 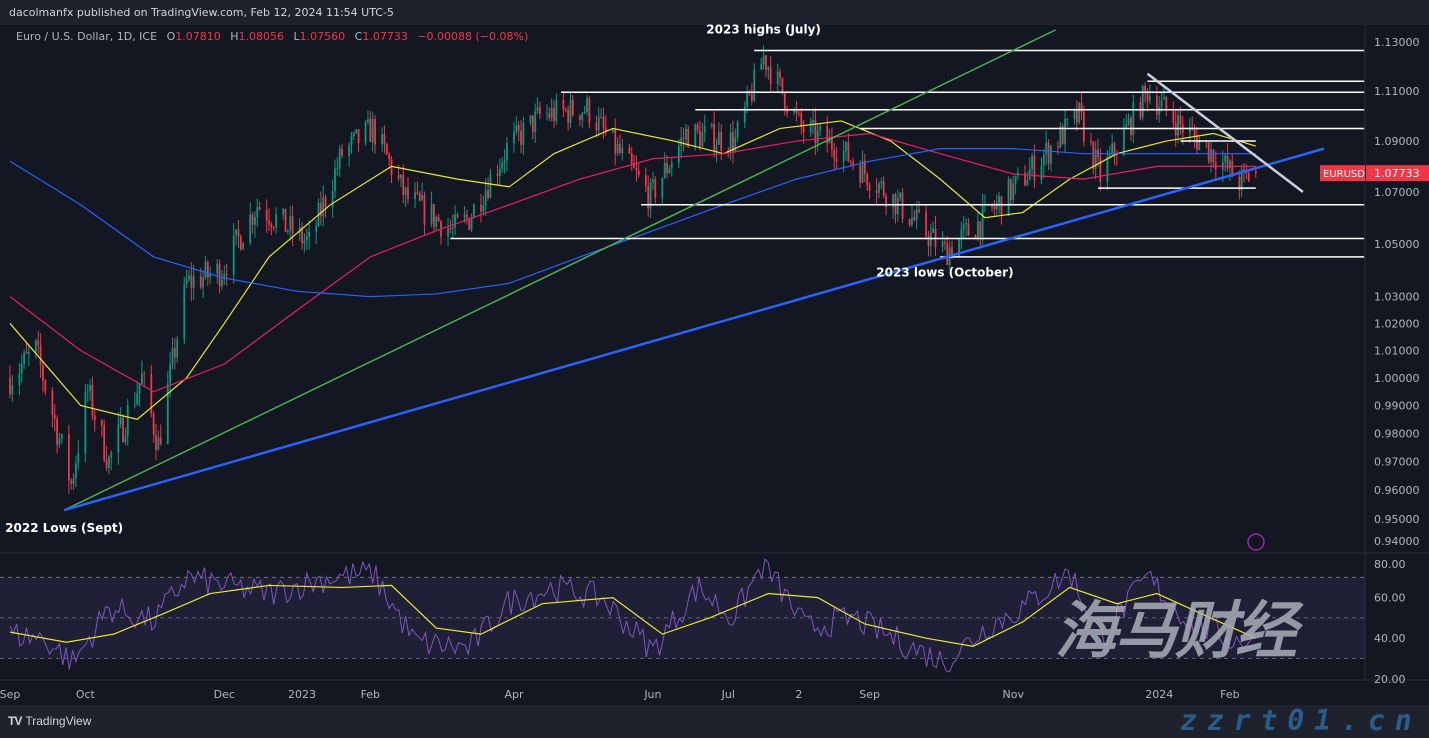 I want to click on time-tick-label: Jun, so click(x=652, y=694).